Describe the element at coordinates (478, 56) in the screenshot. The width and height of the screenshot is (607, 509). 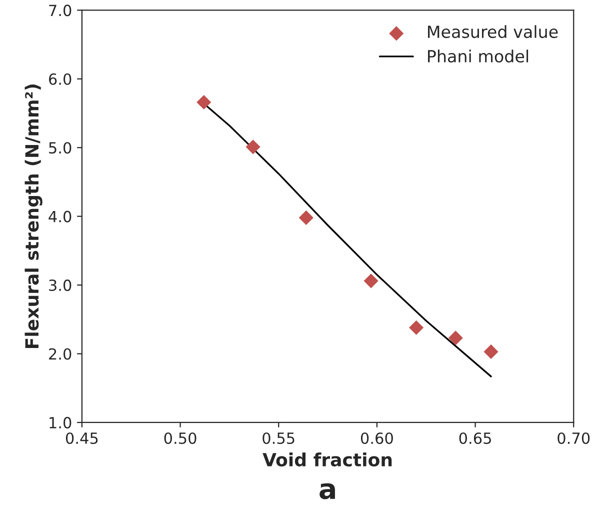
I see `legend-label: Phani model` at that location.